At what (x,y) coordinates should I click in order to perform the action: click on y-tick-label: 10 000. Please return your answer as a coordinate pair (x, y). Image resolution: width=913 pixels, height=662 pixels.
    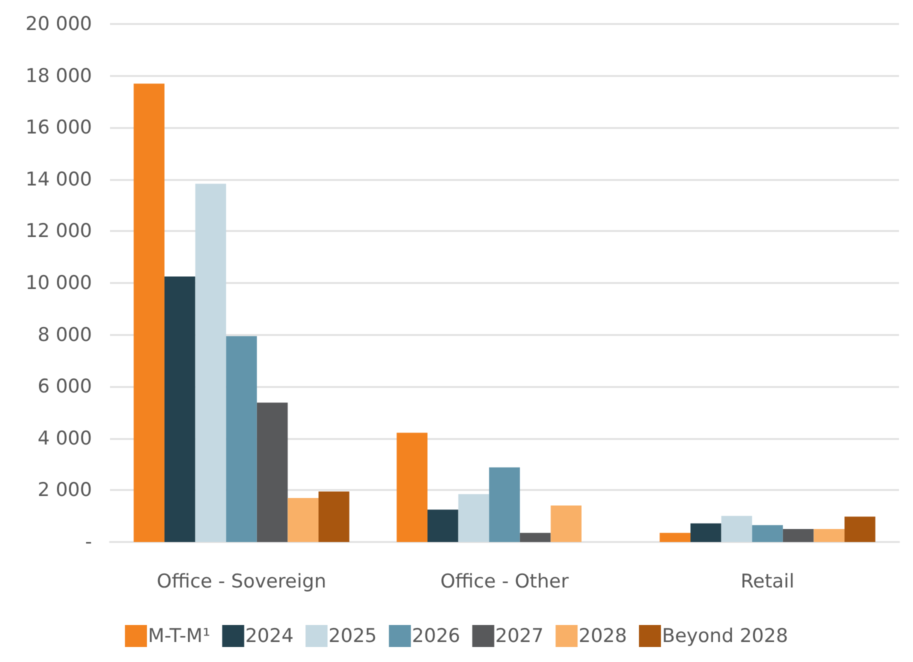
    Looking at the image, I should click on (59, 283).